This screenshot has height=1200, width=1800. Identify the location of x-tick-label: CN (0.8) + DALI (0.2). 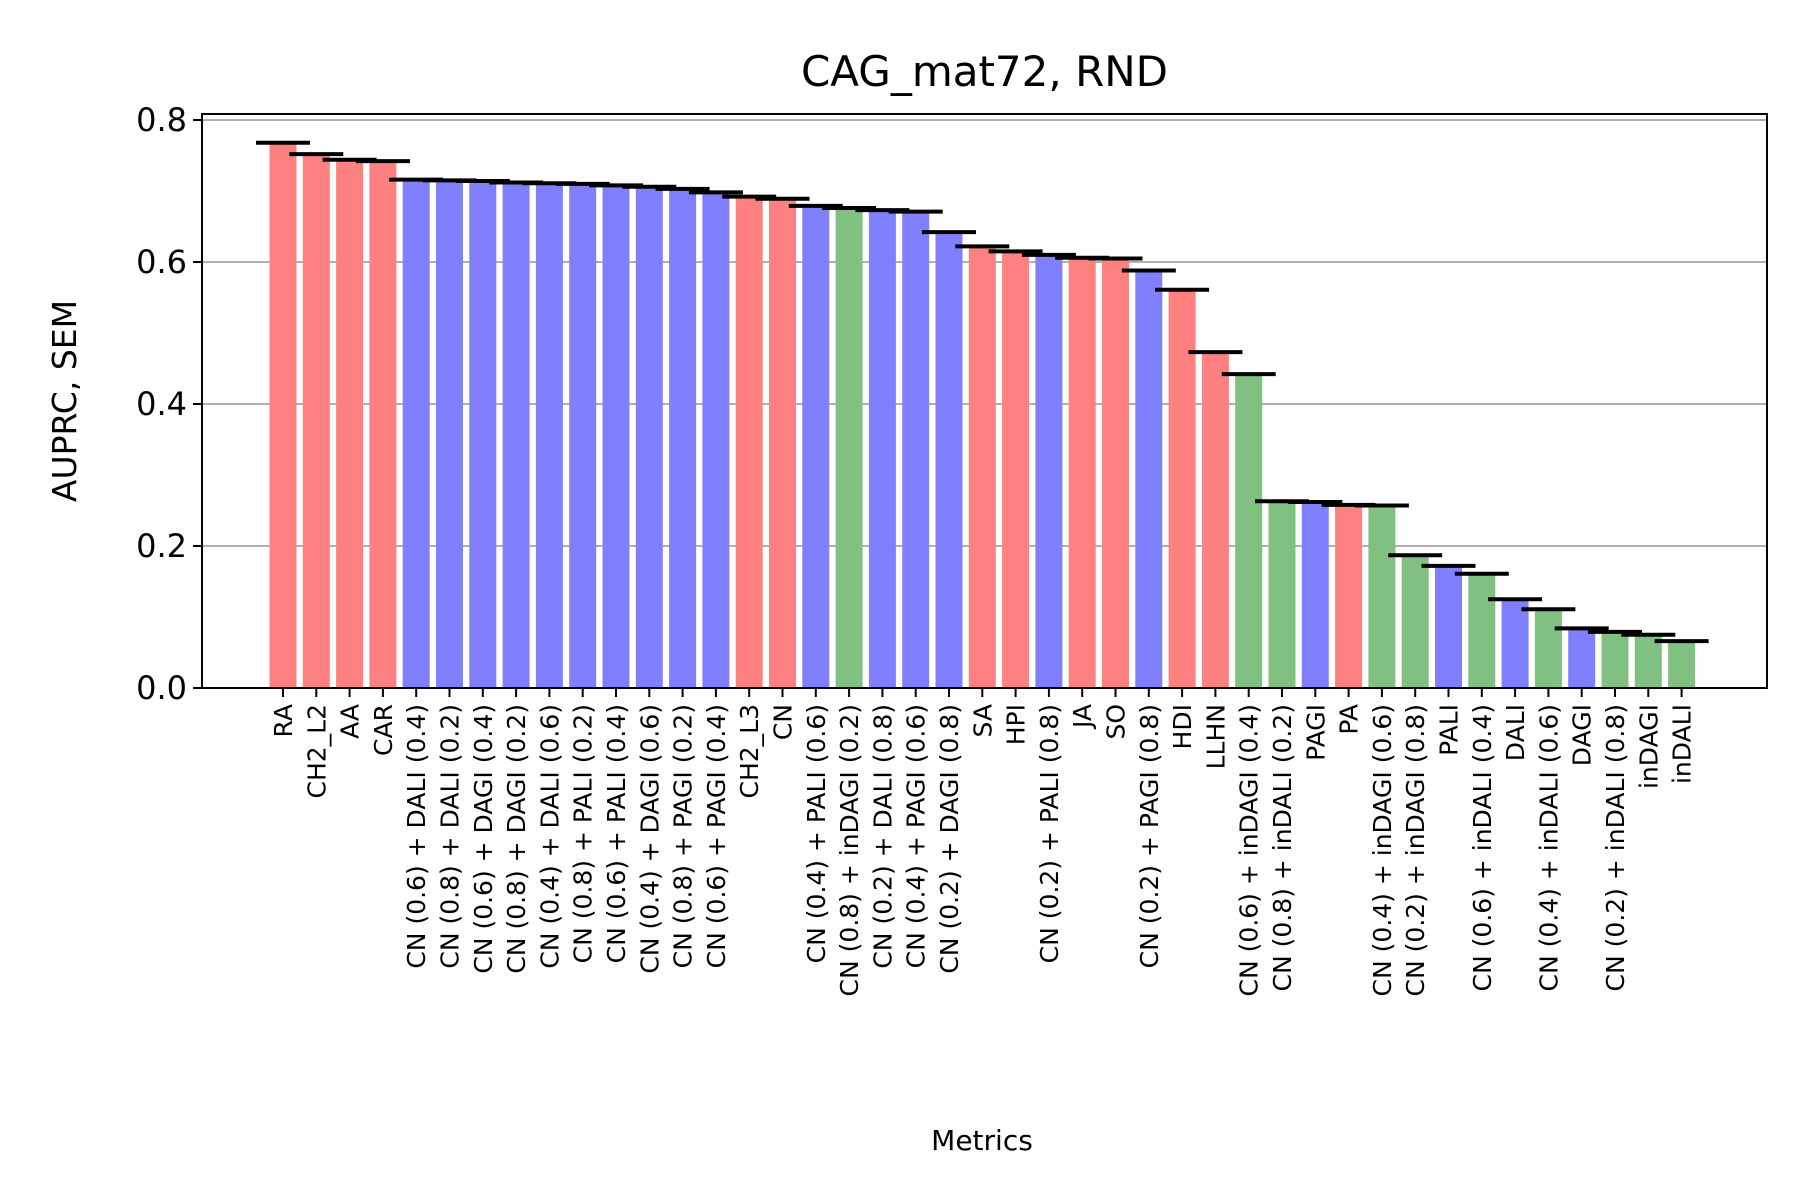
(450, 836).